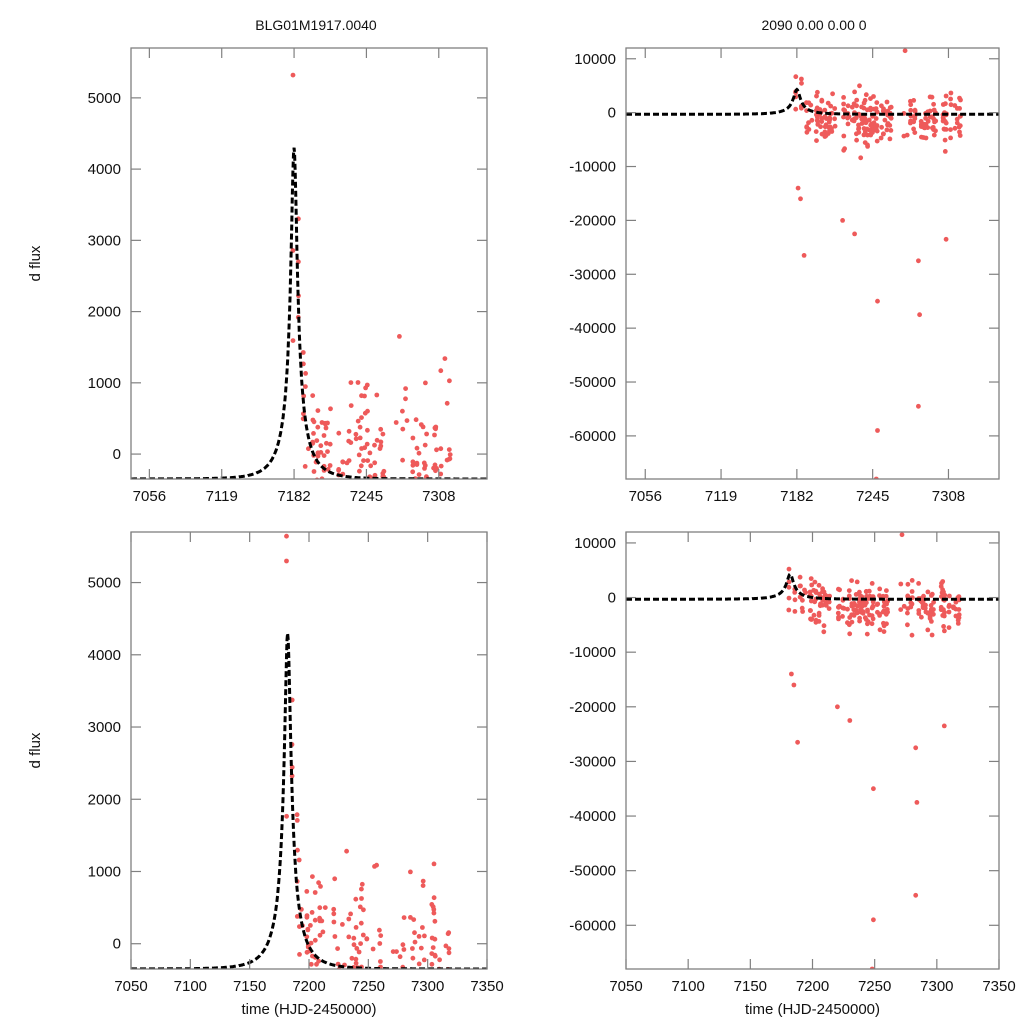 This screenshot has height=1024, width=1024. Describe the element at coordinates (104, 727) in the screenshot. I see `y-tick-label: 3000` at that location.